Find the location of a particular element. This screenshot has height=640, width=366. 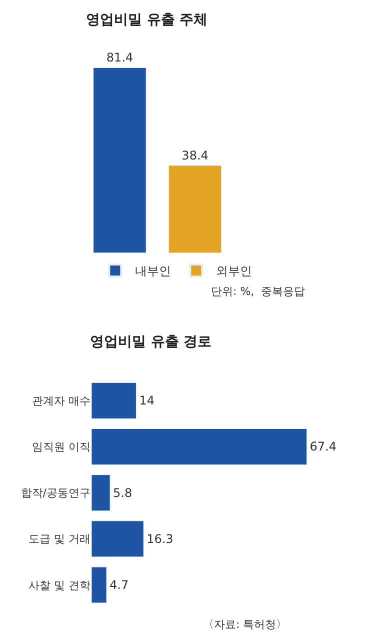

data-label: 81.4 is located at coordinates (120, 57).